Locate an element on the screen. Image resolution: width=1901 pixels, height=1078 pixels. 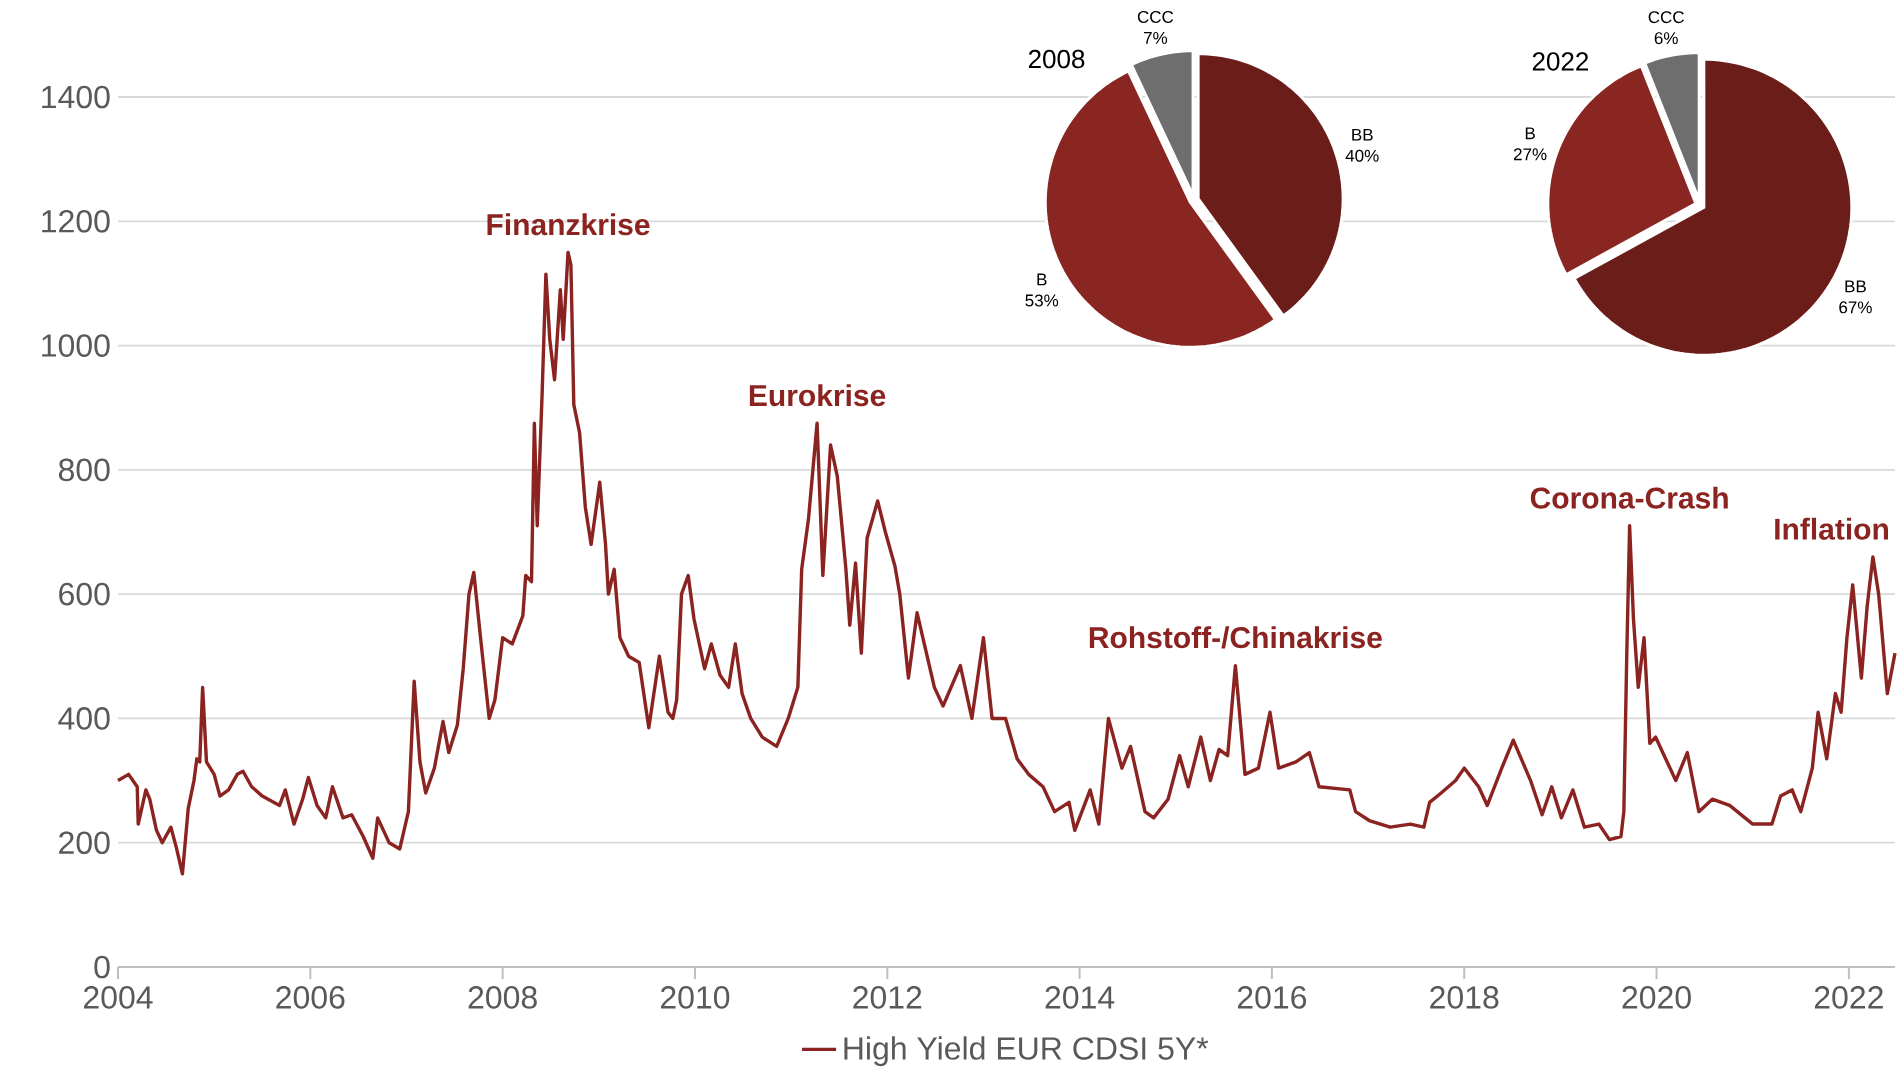
x-tick-label: 2012 is located at coordinates (887, 997).